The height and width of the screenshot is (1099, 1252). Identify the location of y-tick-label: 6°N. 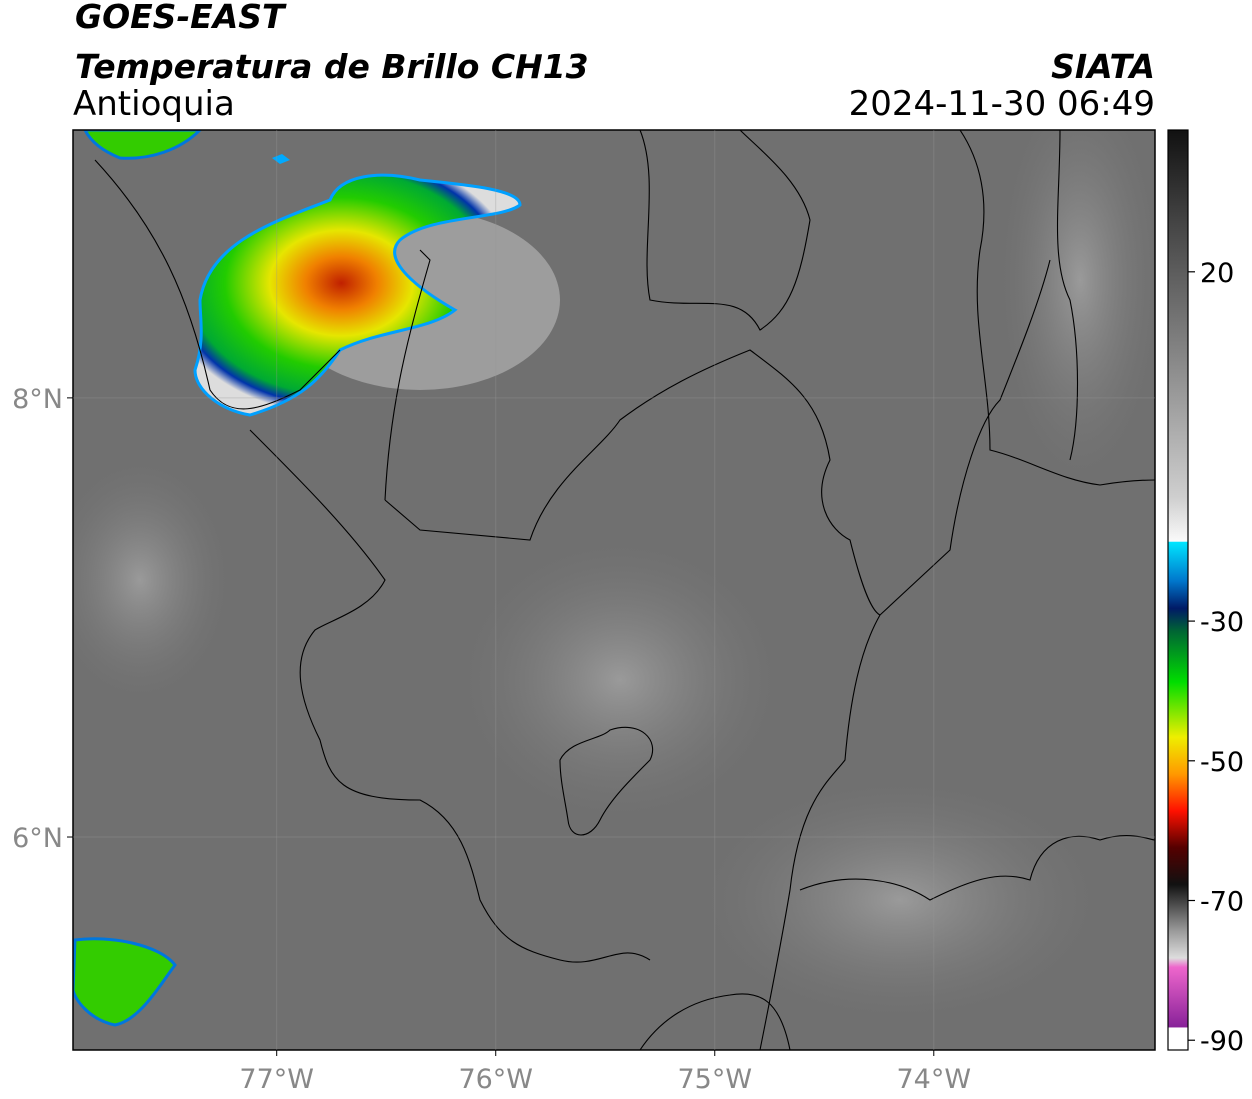
(37, 838).